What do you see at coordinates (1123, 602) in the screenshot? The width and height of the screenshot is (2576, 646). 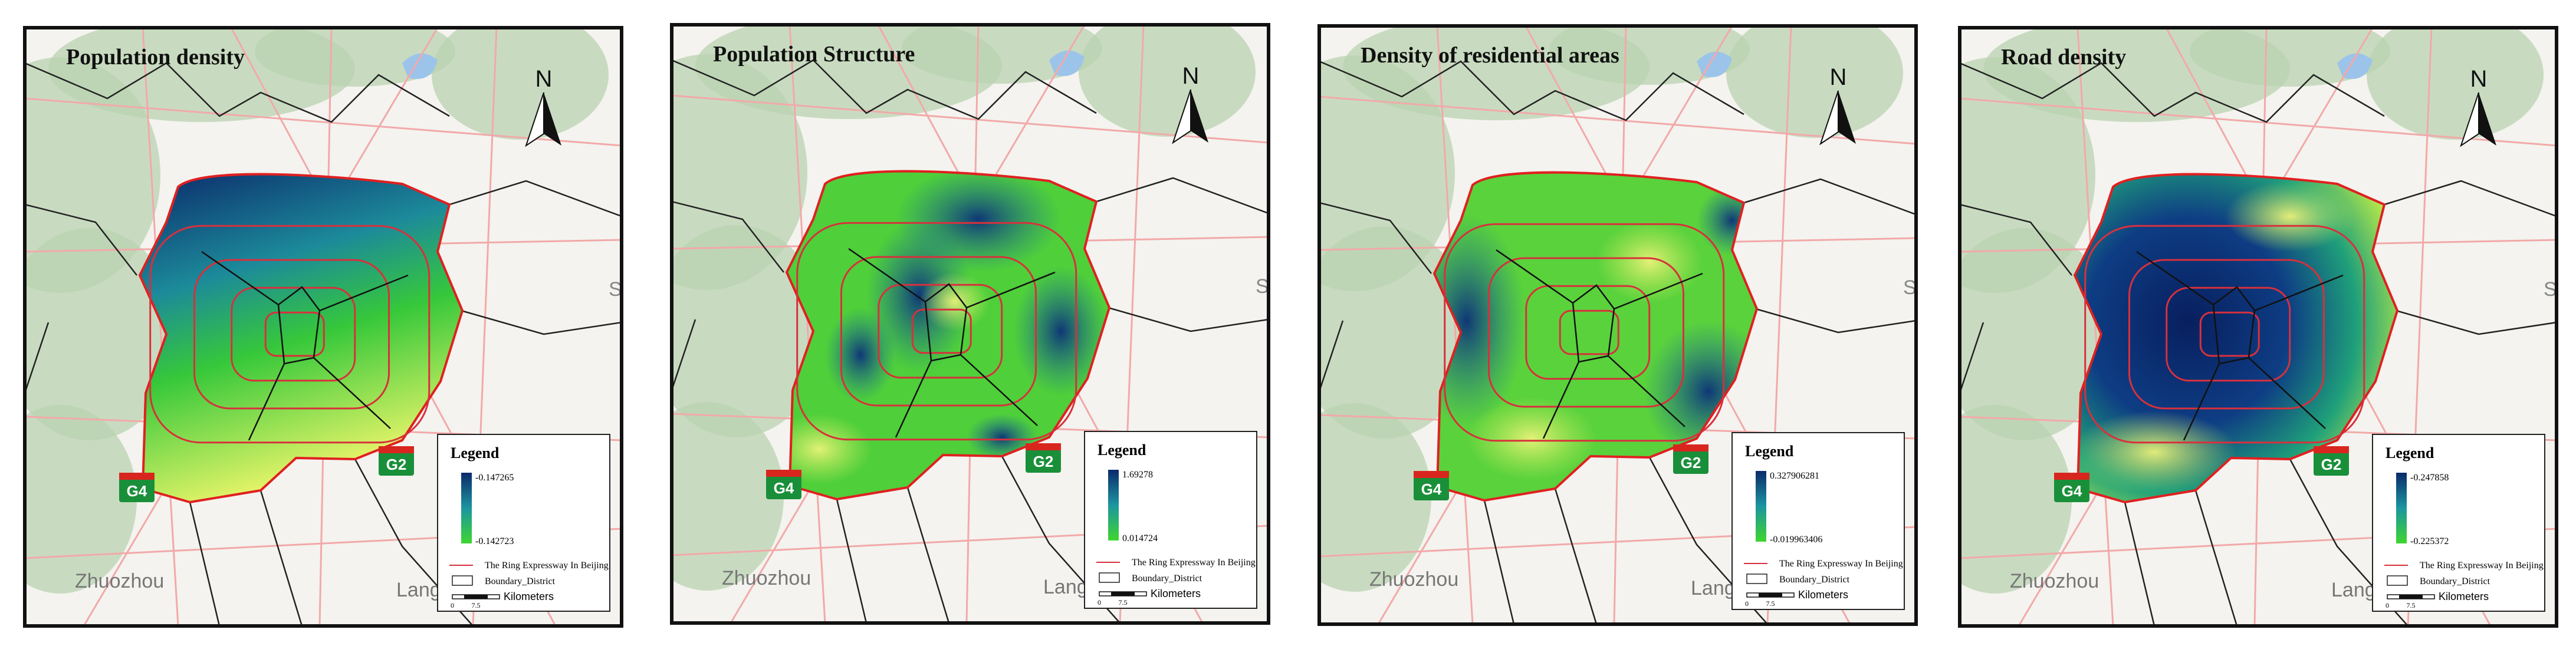 I see `scale-mid: 7.5` at bounding box center [1123, 602].